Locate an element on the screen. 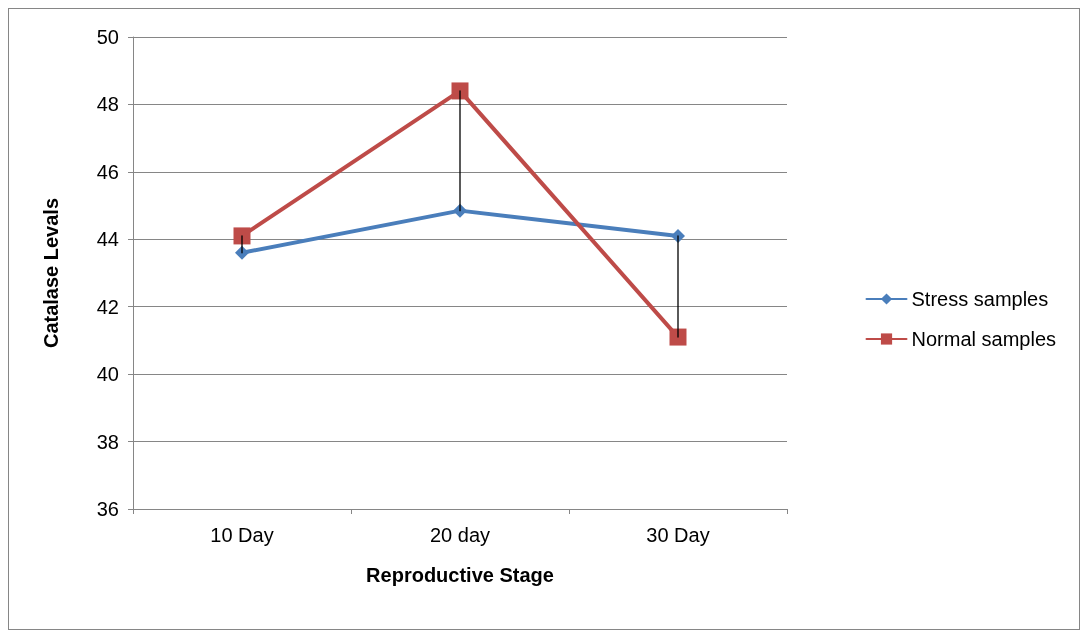  y-tick-label: 44 is located at coordinates (107, 239).